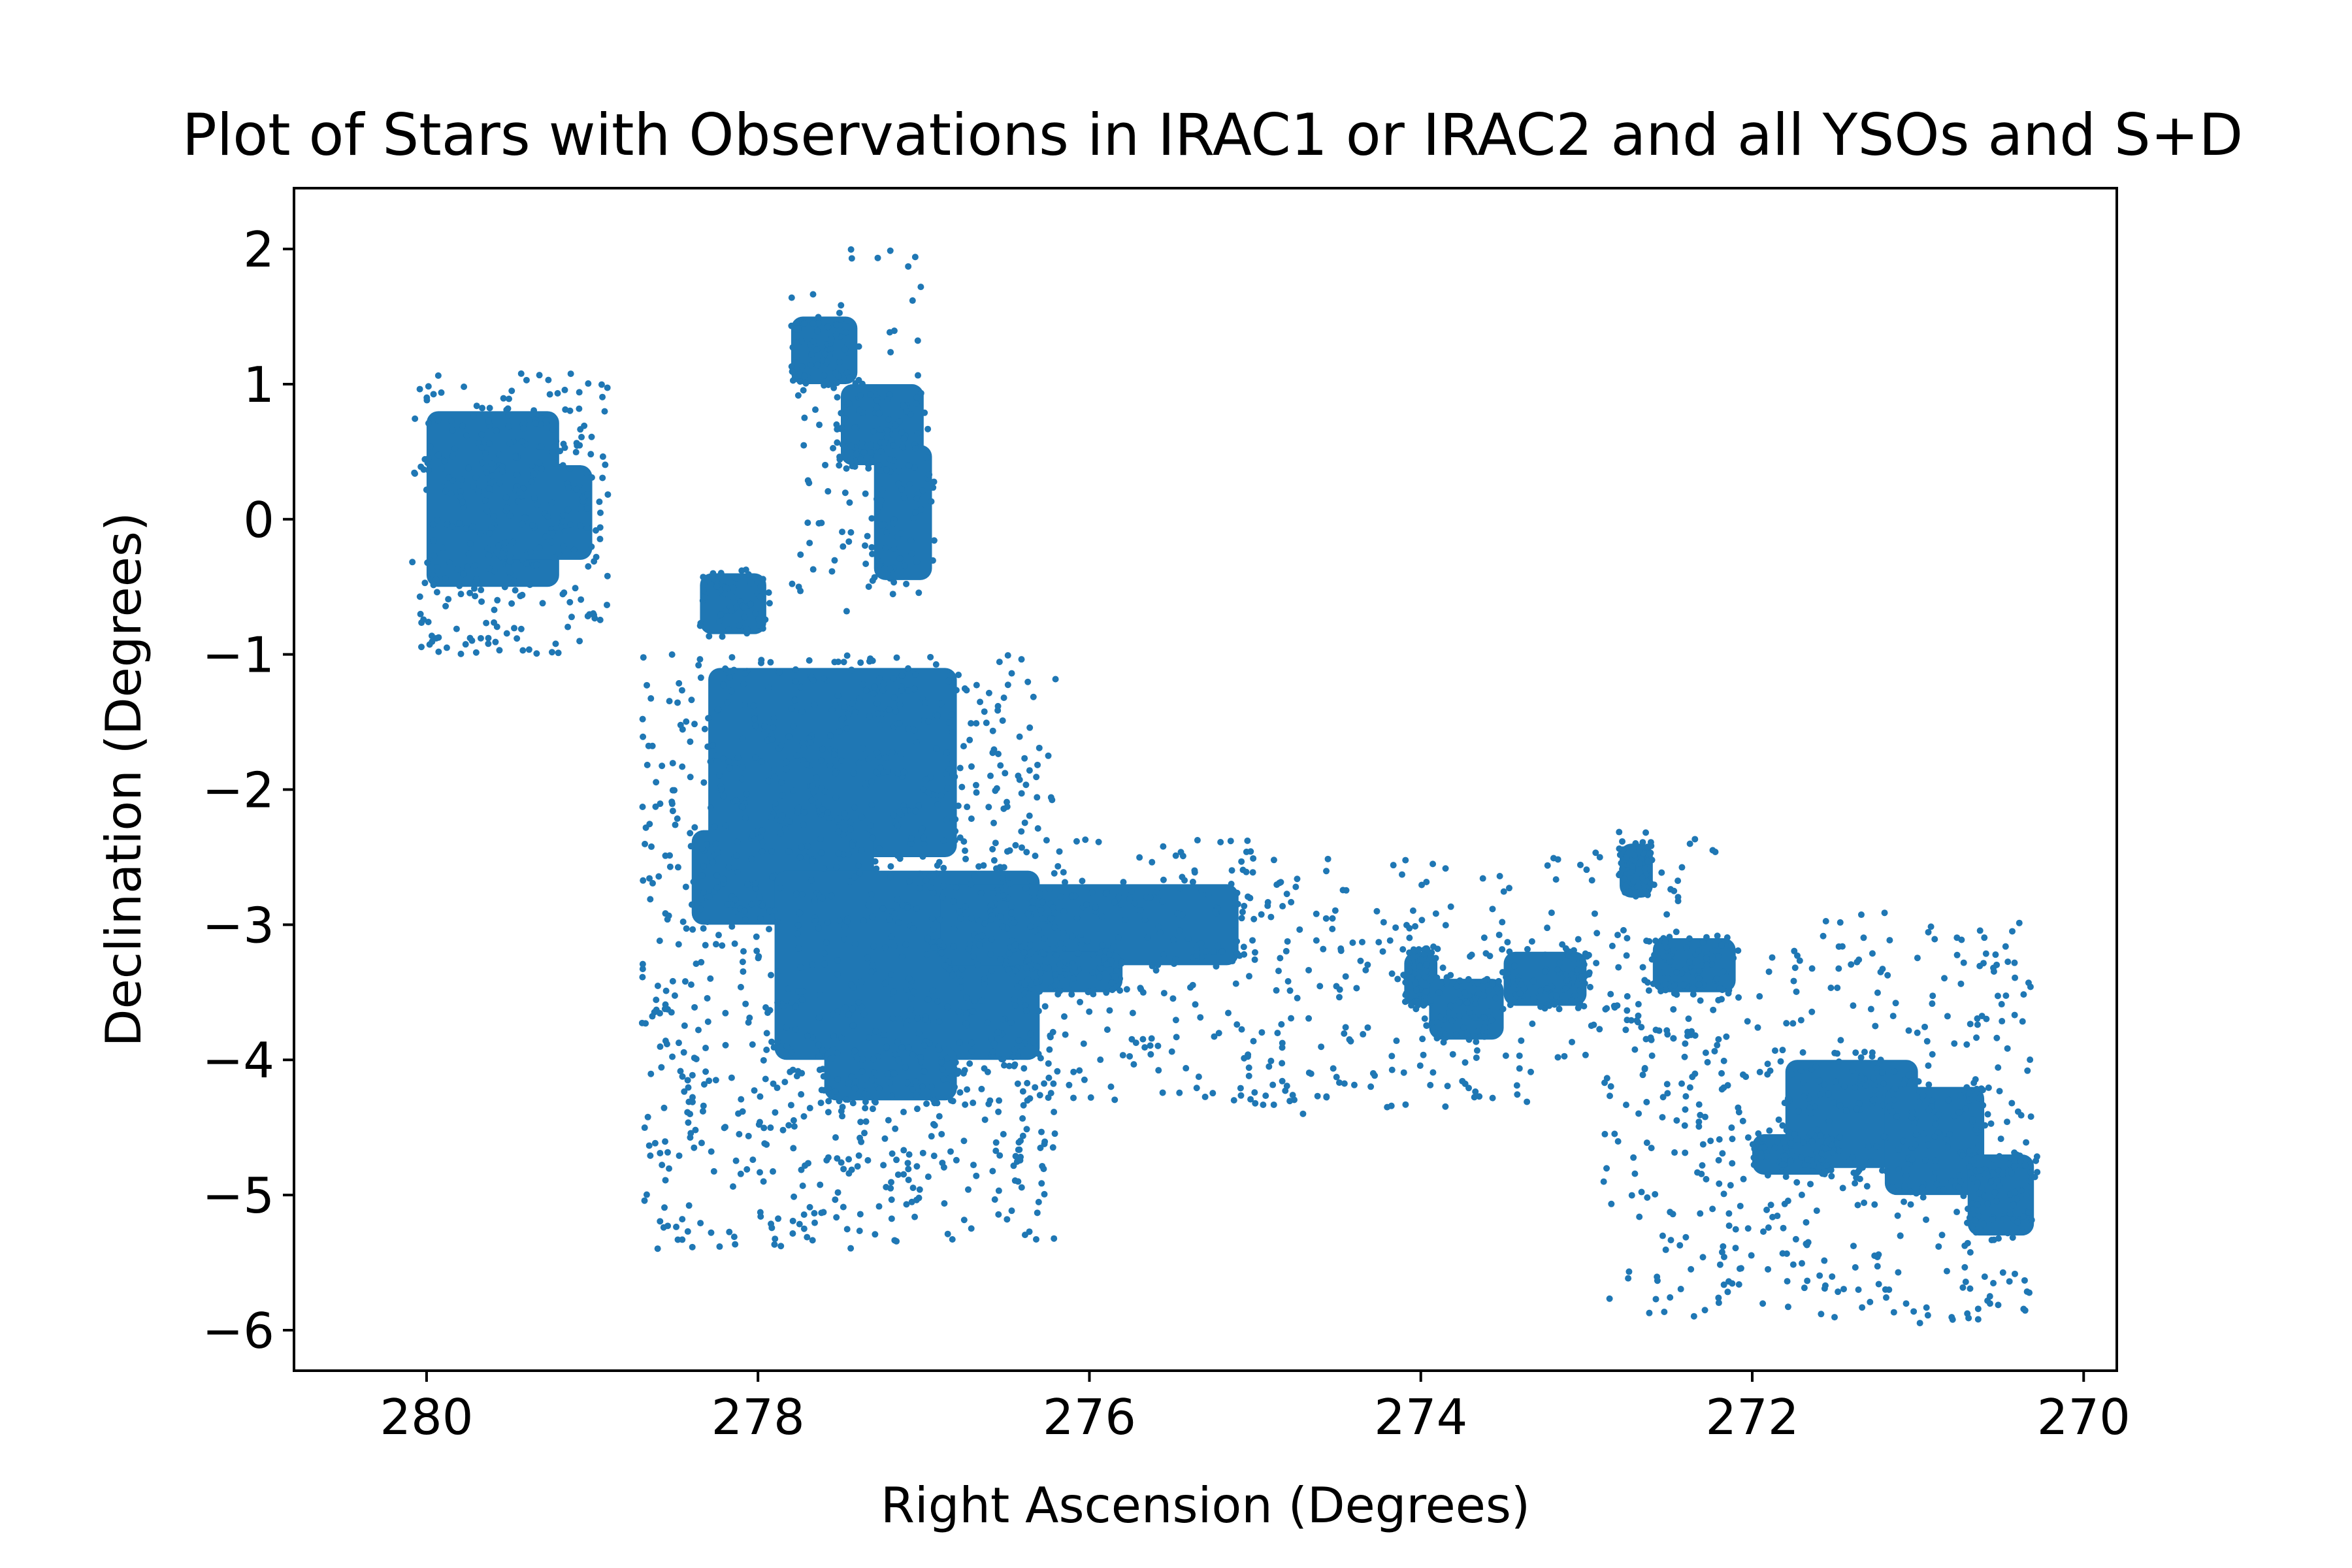  What do you see at coordinates (1205, 1505) in the screenshot?
I see `x-axis-label: Right Ascension (Degrees)` at bounding box center [1205, 1505].